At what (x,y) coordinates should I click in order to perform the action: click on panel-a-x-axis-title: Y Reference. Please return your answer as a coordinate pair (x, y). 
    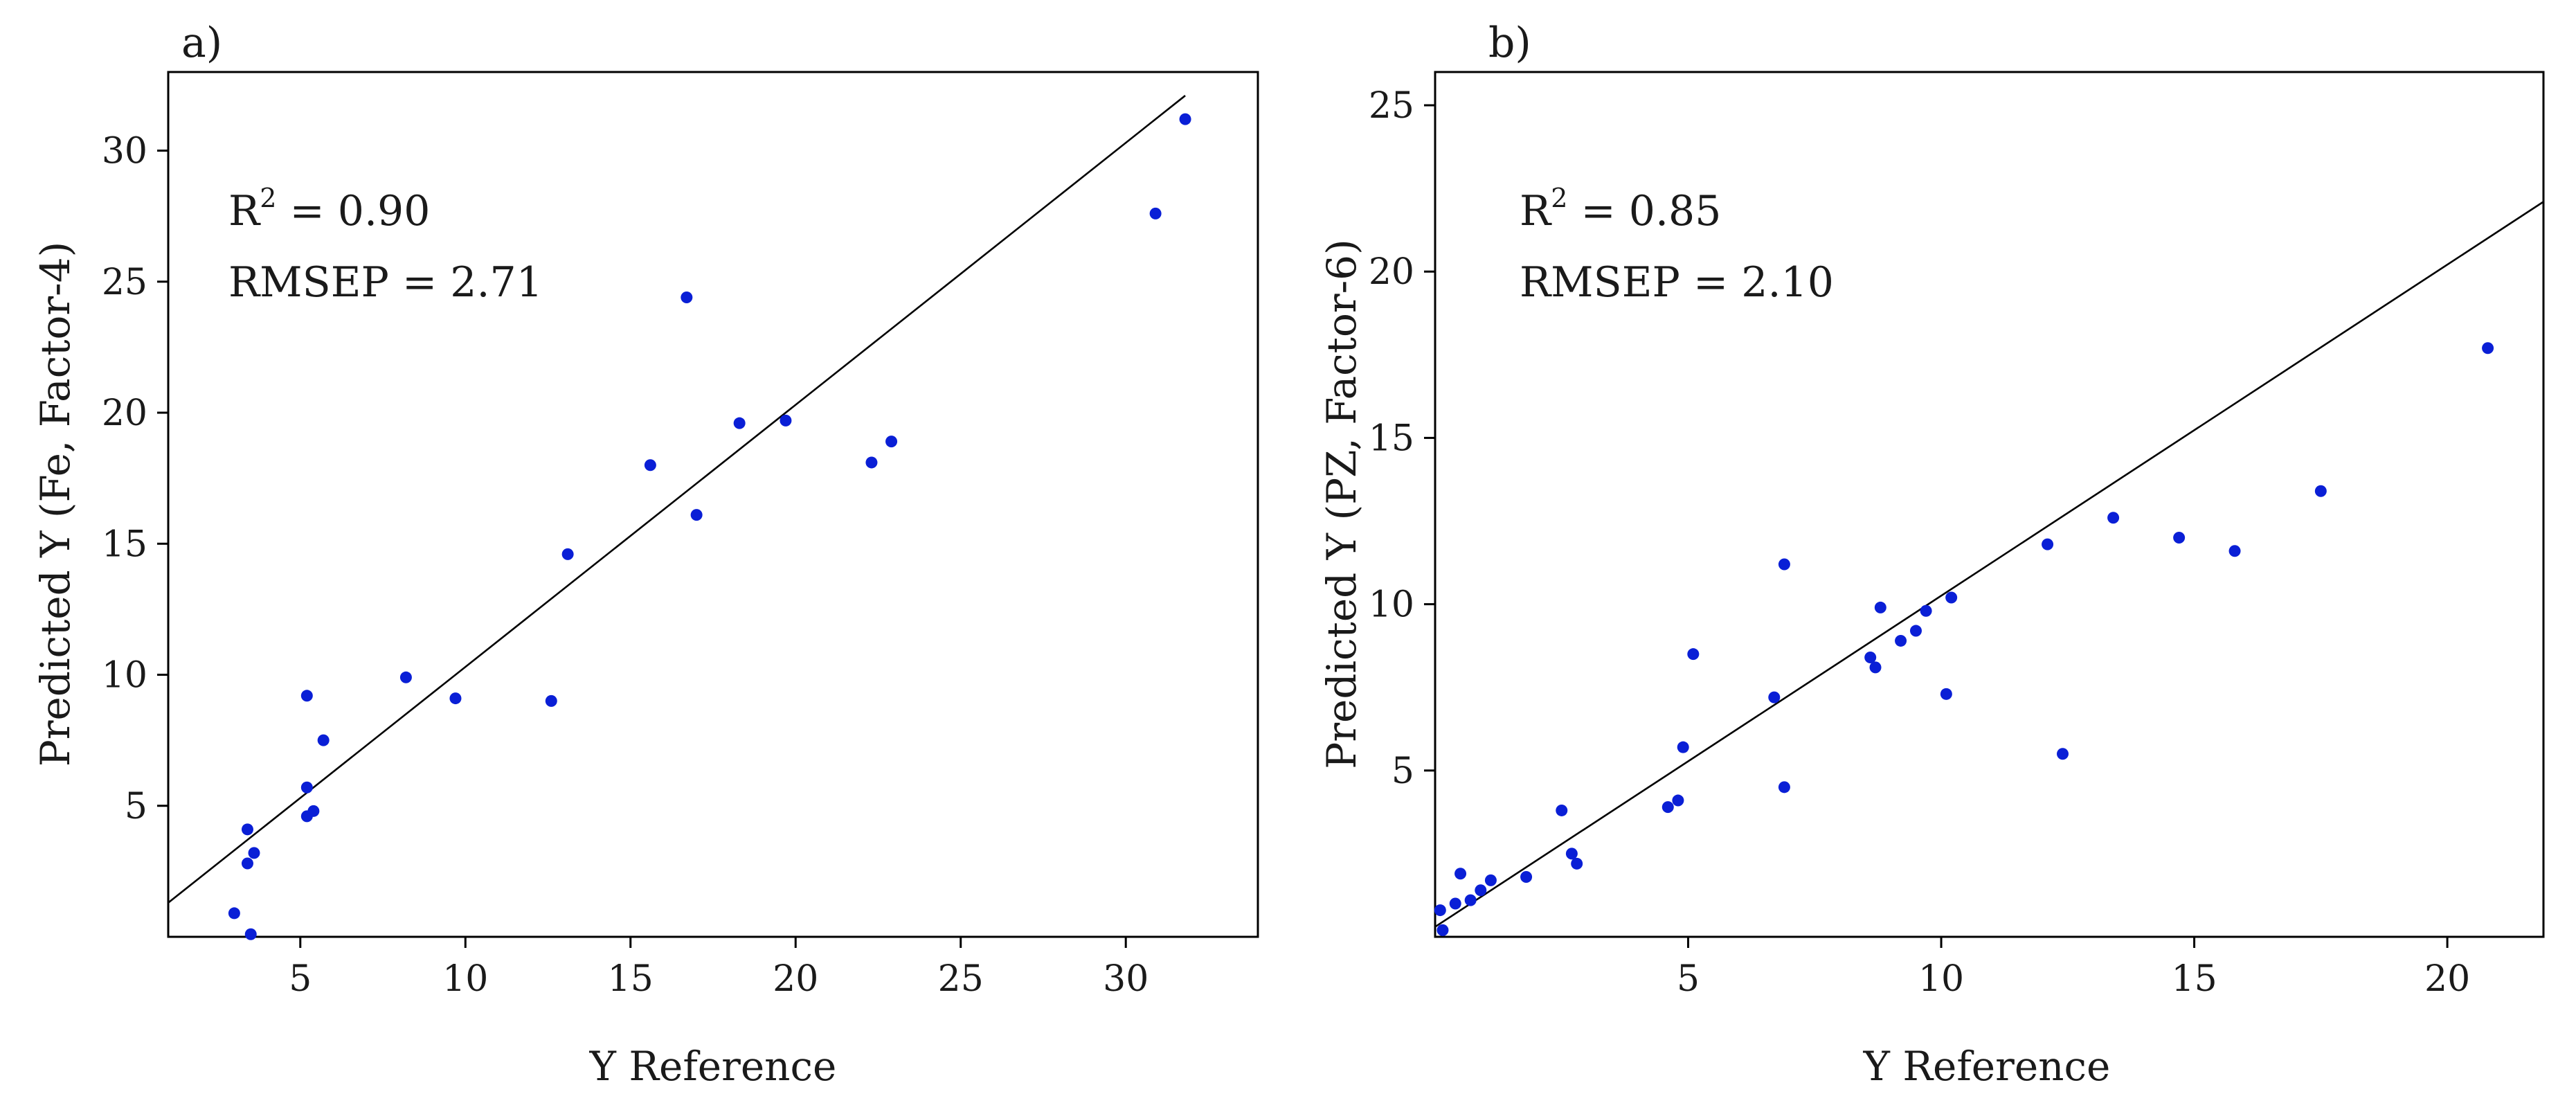
    Looking at the image, I should click on (713, 1066).